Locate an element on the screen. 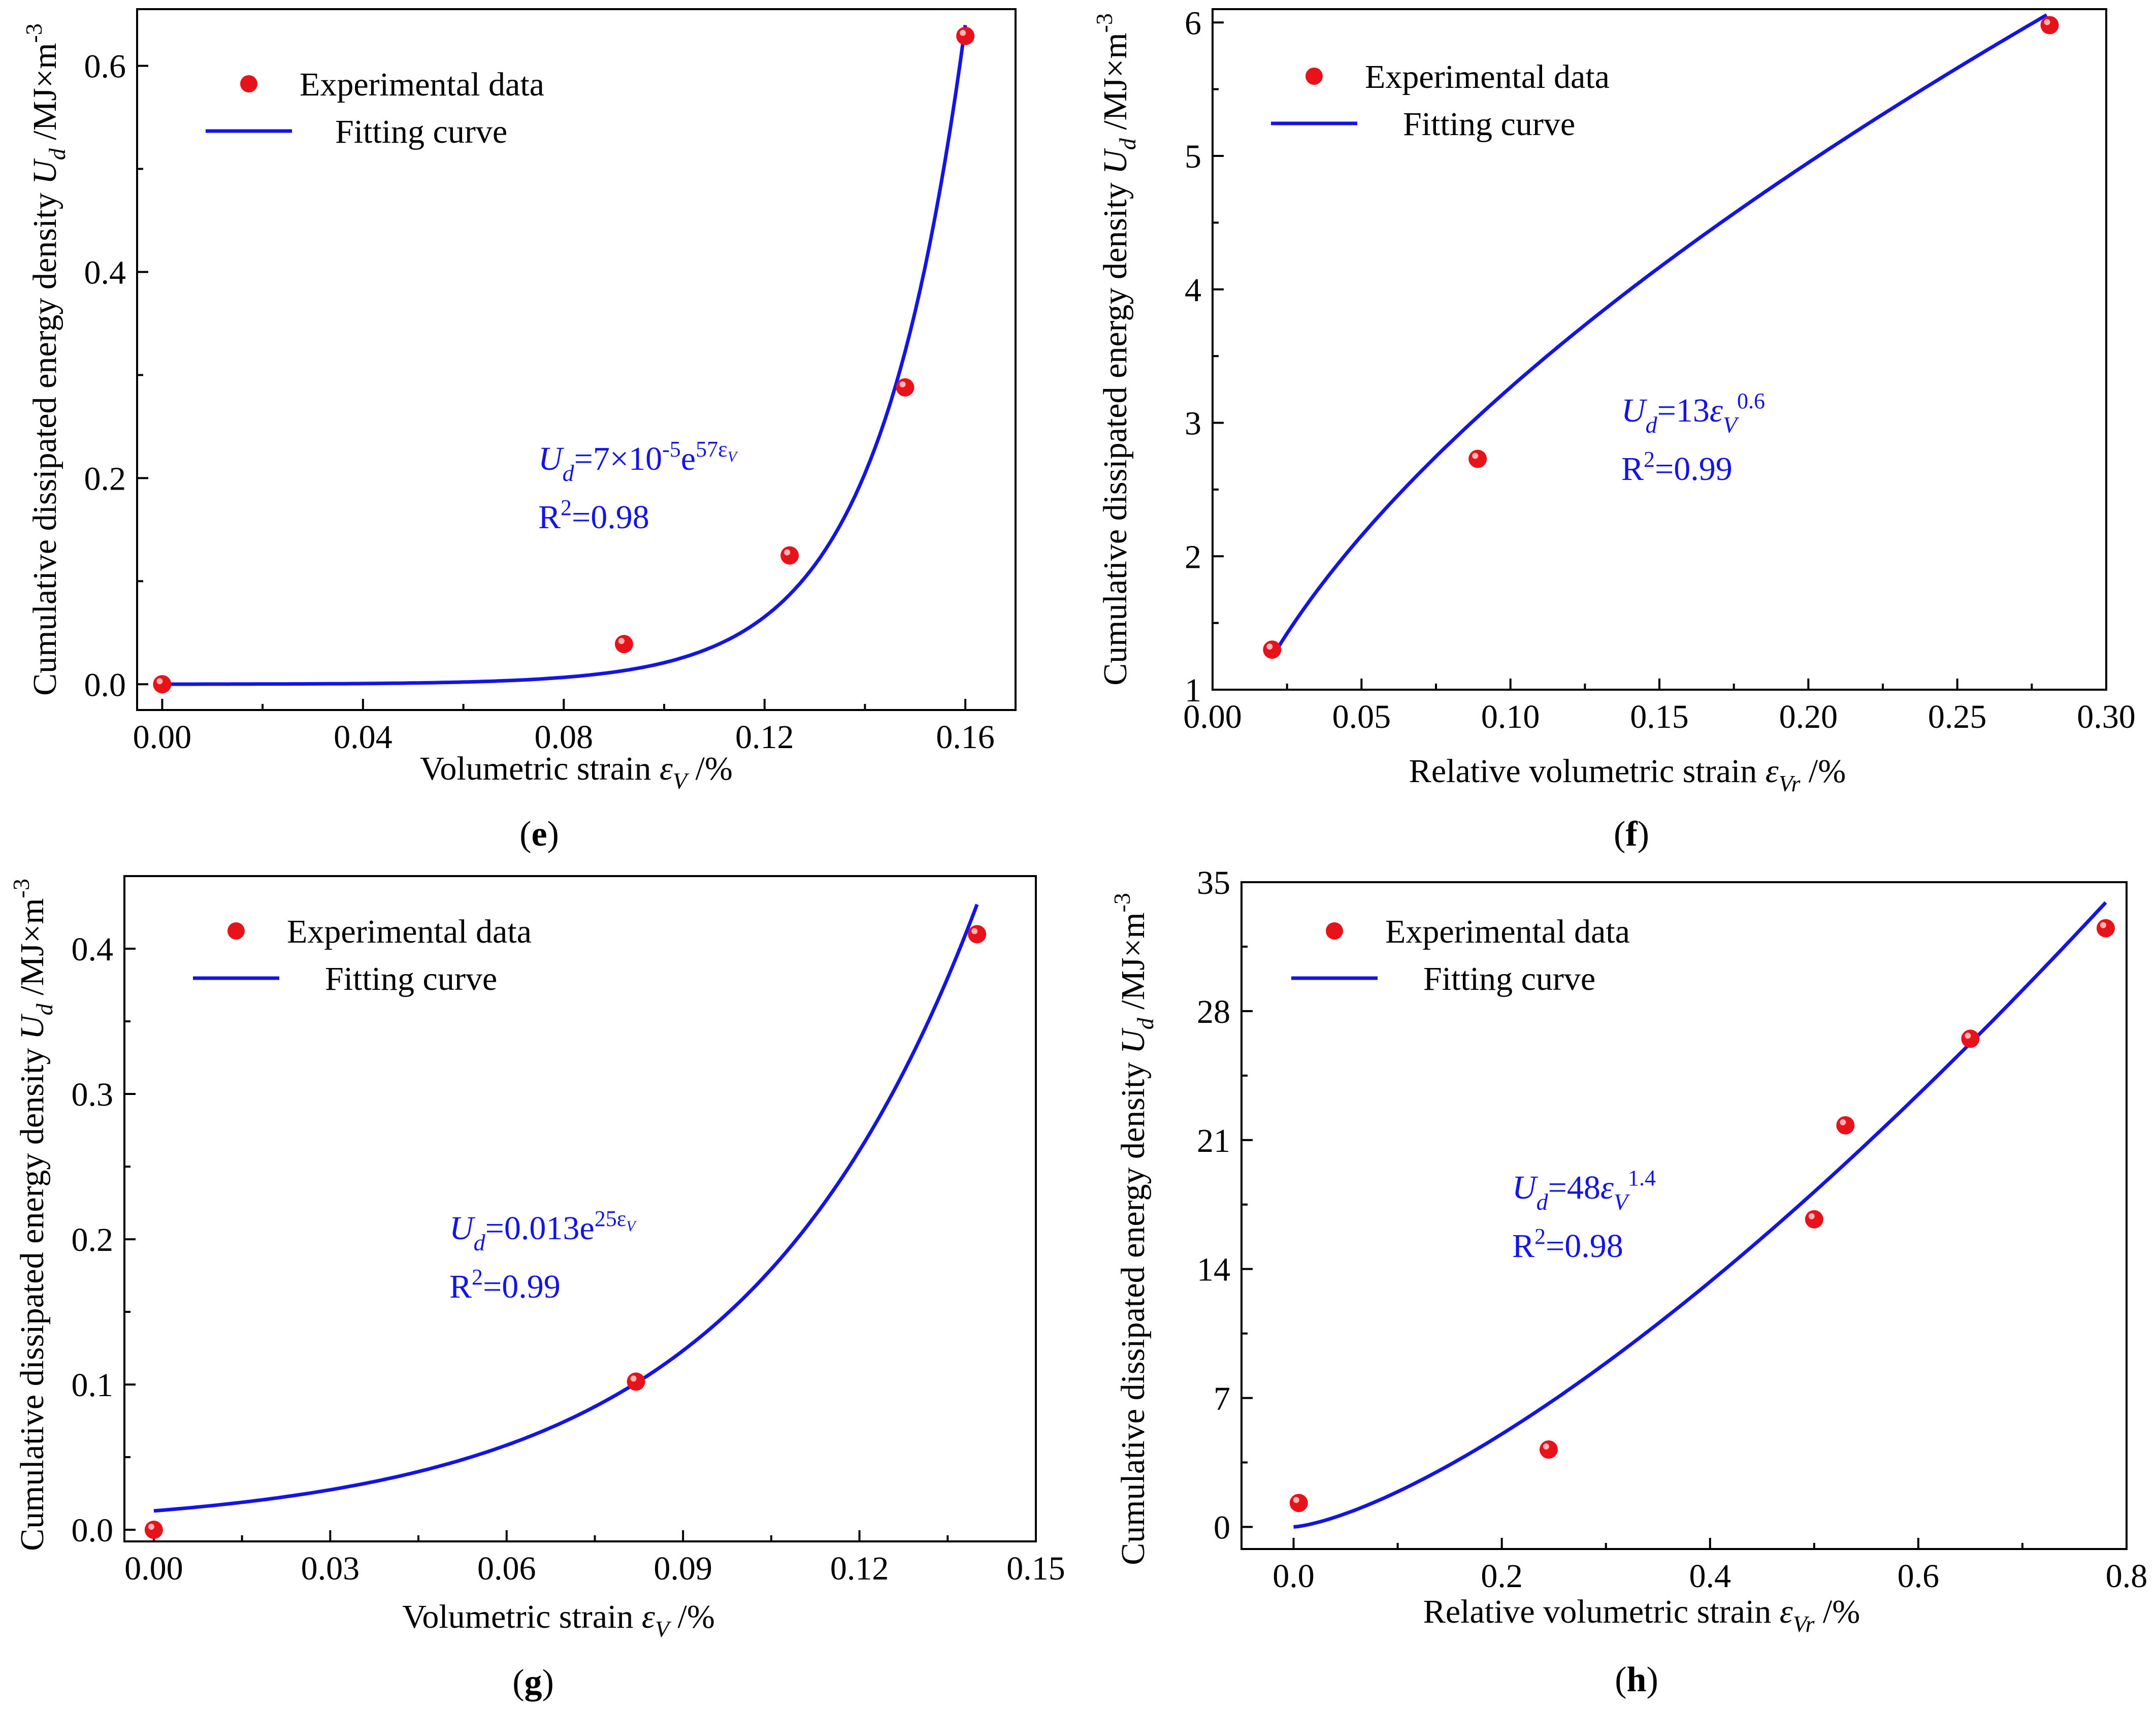 The width and height of the screenshot is (2156, 1709). legend-label-experimental-h: Experimental data is located at coordinates (1508, 931).